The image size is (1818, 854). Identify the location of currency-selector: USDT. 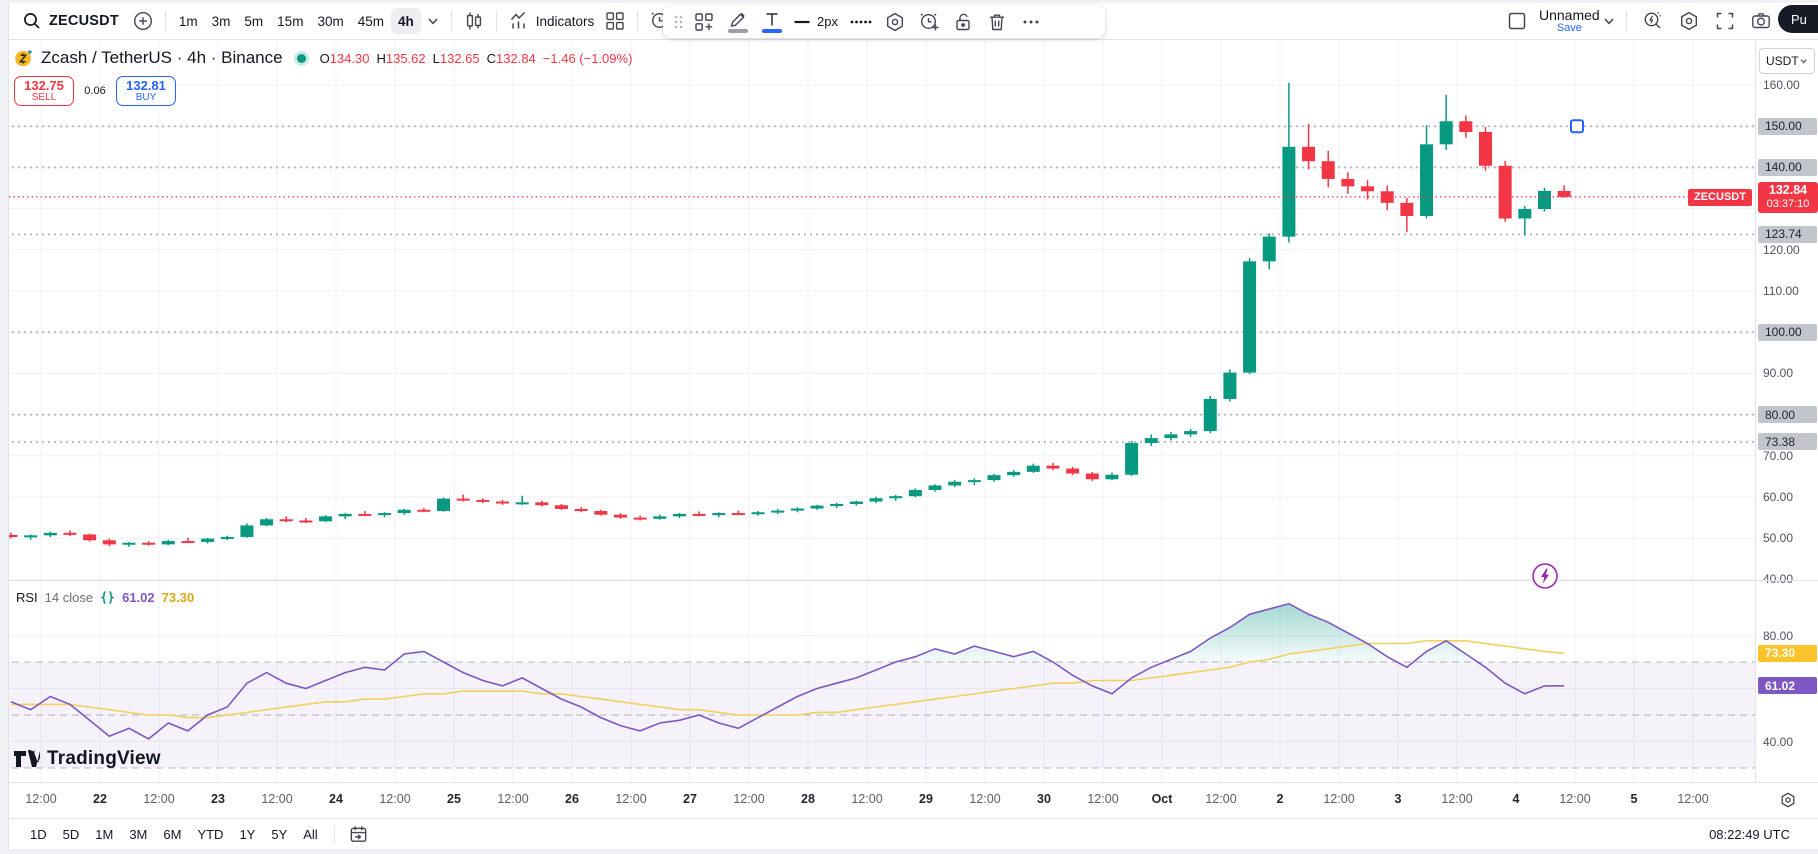
(1787, 61).